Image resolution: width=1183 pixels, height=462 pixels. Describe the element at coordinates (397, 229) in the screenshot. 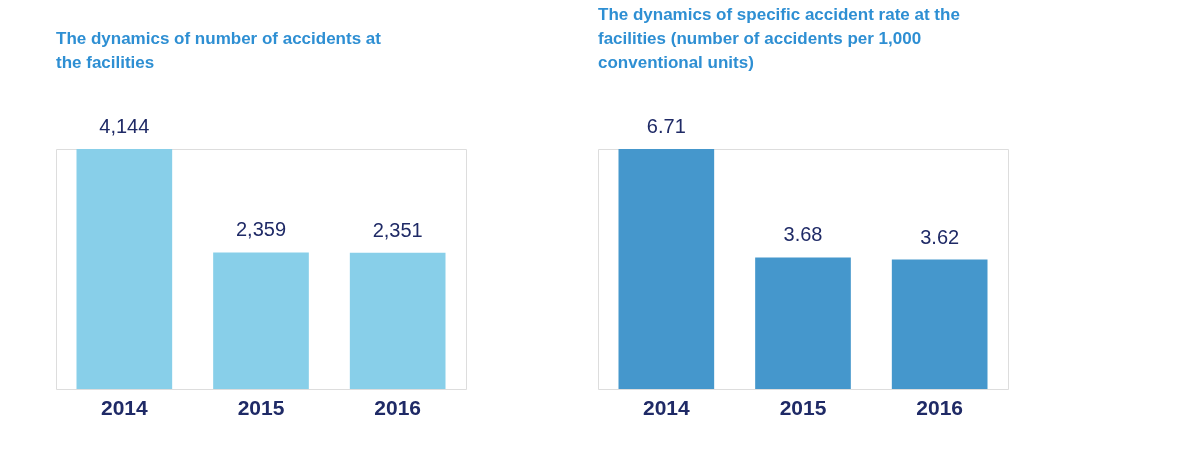

I see `data-label: 2,351` at that location.